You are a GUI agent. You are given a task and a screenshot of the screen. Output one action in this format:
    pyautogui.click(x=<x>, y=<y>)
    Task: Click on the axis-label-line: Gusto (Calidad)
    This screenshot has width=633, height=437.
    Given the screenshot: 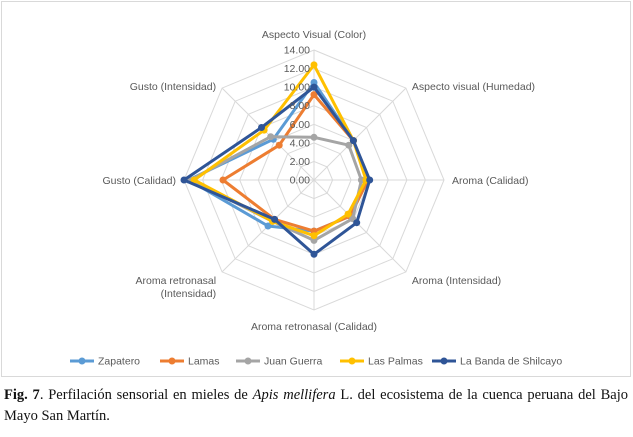 What is the action you would take?
    pyautogui.click(x=139, y=181)
    